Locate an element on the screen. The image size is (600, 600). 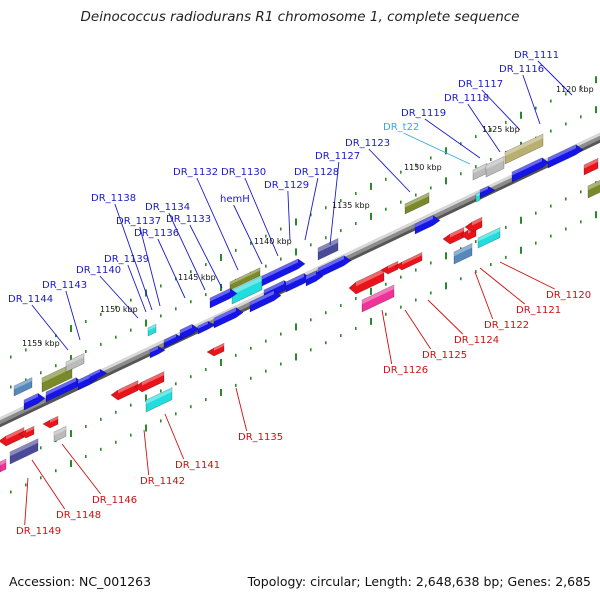
gene-label-dr-1123: DR_1123 is located at coordinates (367, 143).